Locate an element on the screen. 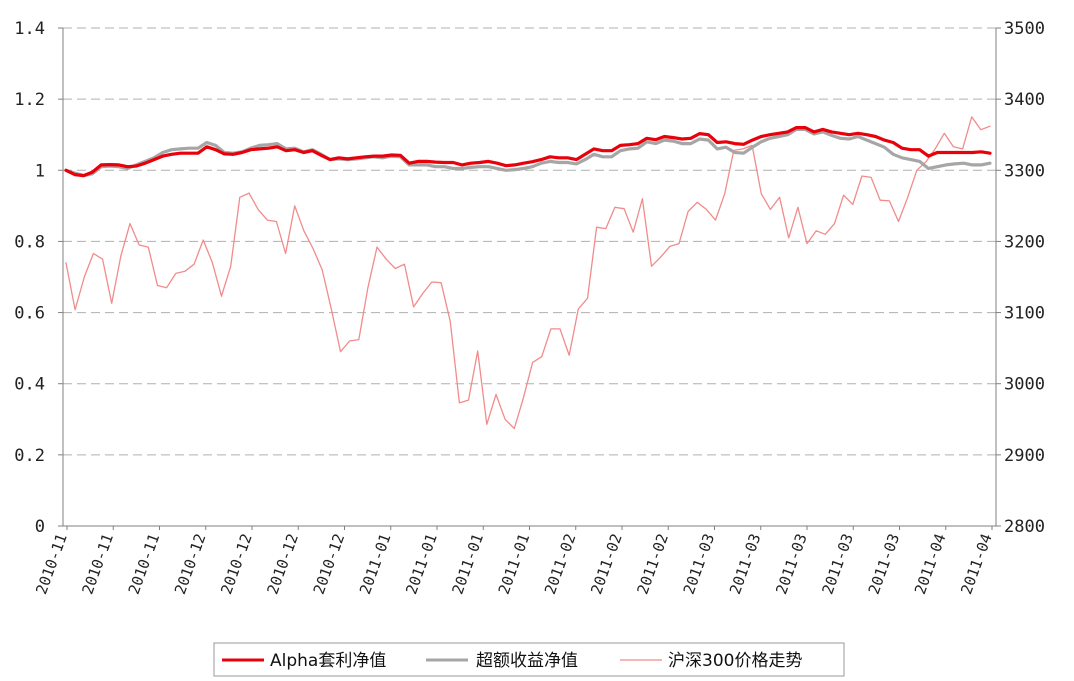 The image size is (1074, 681). left-tick-label: 0.6 is located at coordinates (29, 314).